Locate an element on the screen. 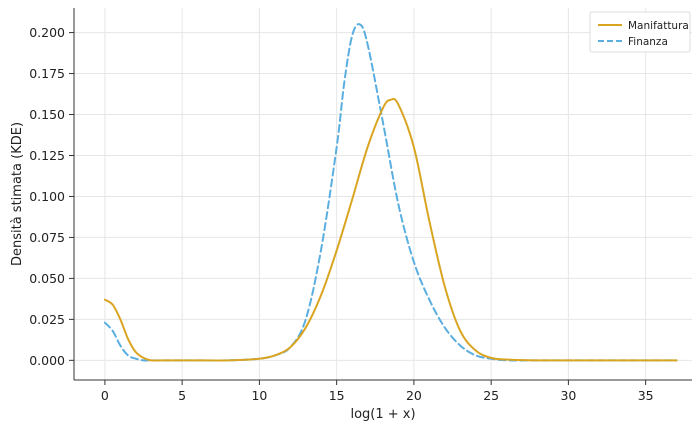 This screenshot has height=428, width=698. y-tick-label: 0.150 is located at coordinates (47, 114).